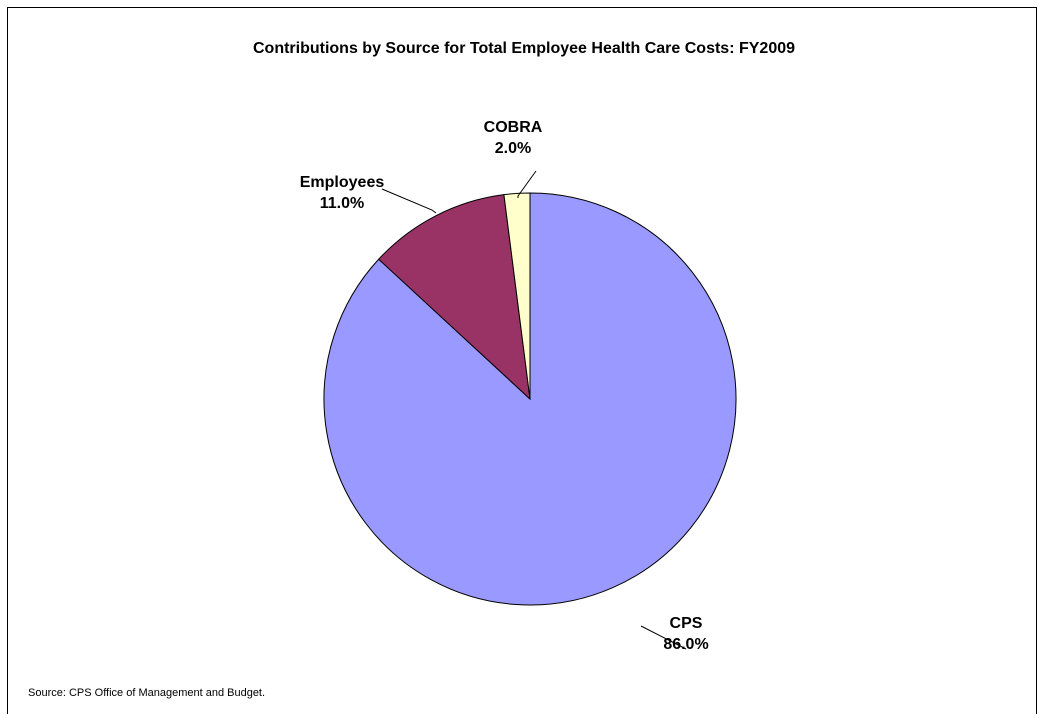  Describe the element at coordinates (517, 296) in the screenshot. I see `pie-slice-cobra` at that location.